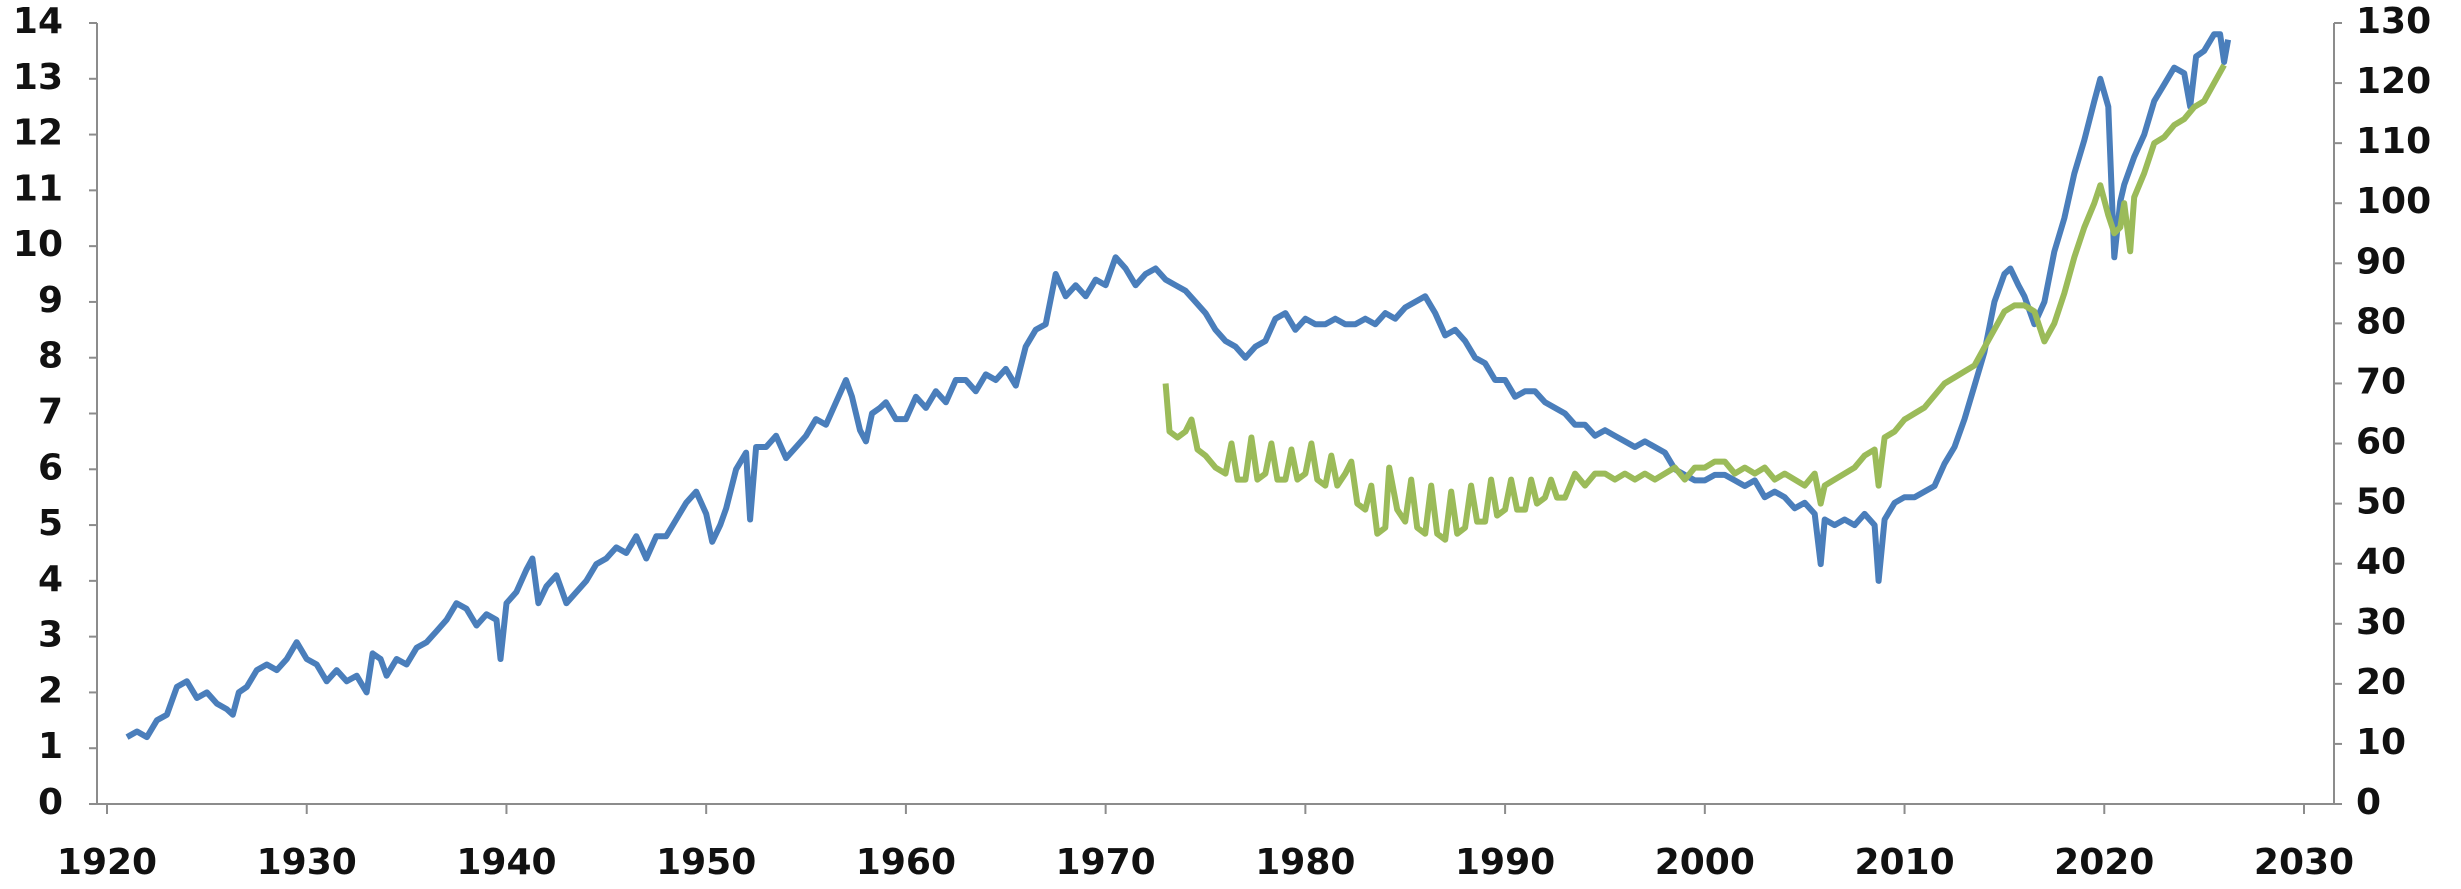  What do you see at coordinates (1305, 862) in the screenshot?
I see `x-tick-label: 1980` at bounding box center [1305, 862].